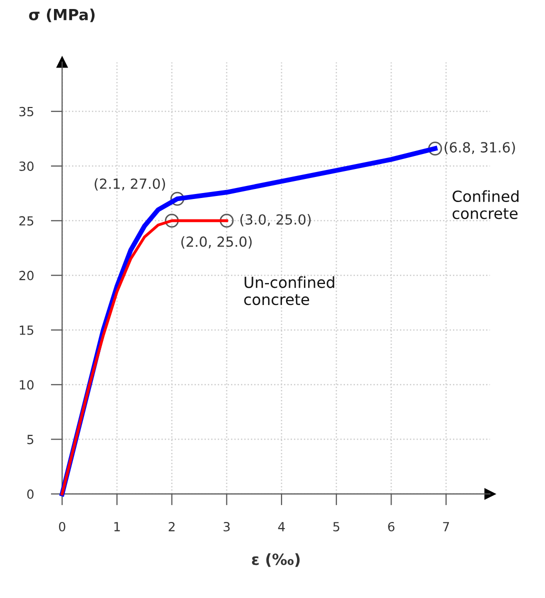  Describe the element at coordinates (30, 494) in the screenshot. I see `y-tick-label: 0` at that location.